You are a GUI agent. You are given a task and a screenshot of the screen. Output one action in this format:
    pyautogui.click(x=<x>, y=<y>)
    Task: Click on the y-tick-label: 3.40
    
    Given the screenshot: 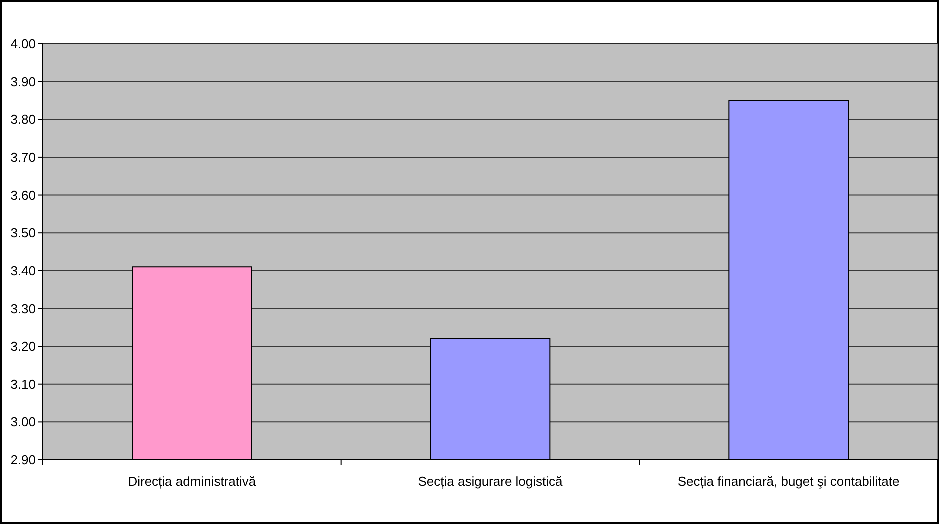 What is the action you would take?
    pyautogui.click(x=23, y=270)
    